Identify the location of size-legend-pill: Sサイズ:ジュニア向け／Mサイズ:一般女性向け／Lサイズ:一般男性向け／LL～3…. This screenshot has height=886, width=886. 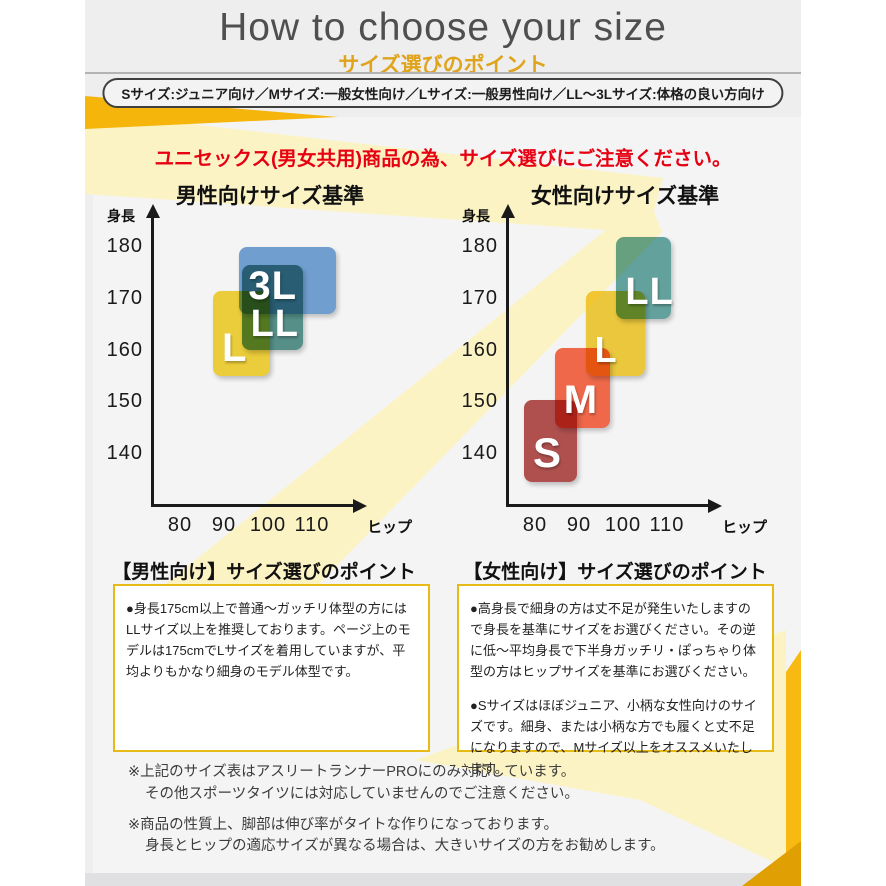
(443, 93).